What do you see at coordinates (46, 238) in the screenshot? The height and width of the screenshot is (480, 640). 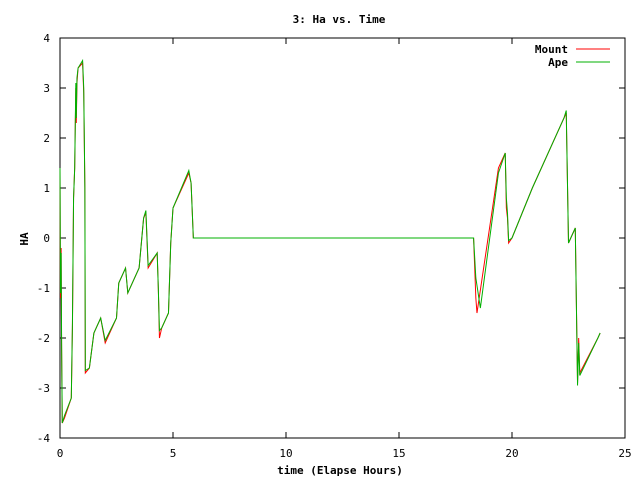 I see `y-tick-label: 0` at bounding box center [46, 238].